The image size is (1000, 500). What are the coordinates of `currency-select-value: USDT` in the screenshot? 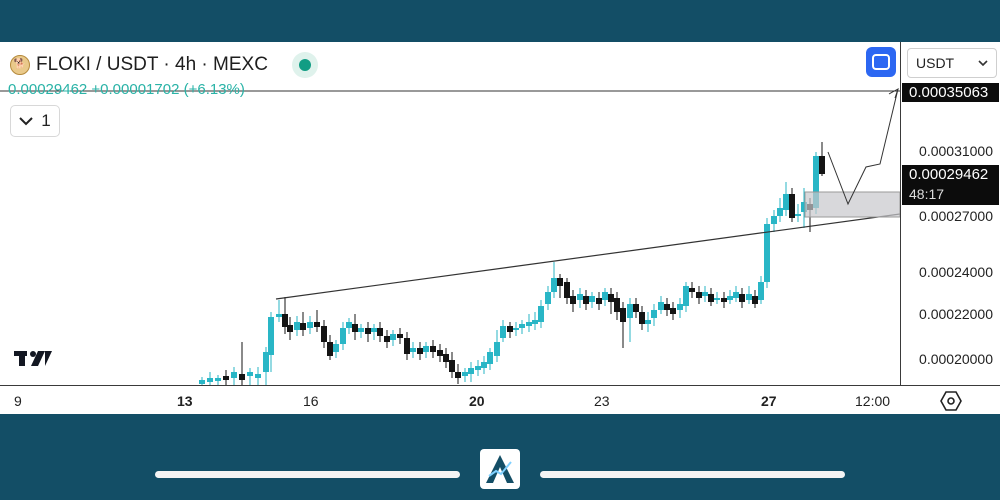 It's located at (935, 63).